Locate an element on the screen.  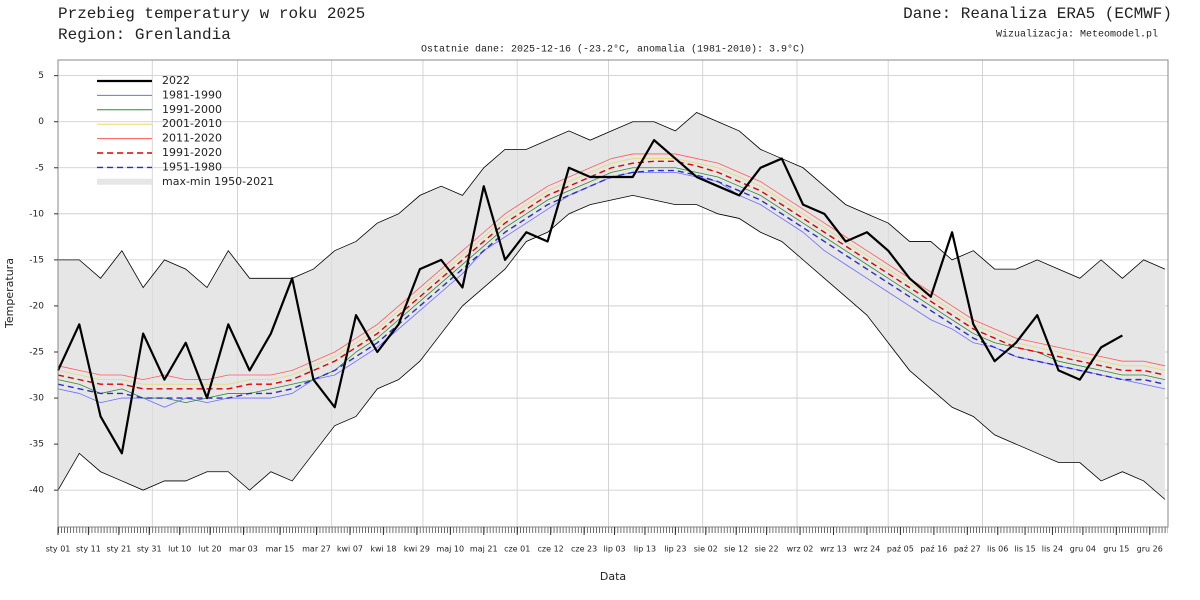
y-tick-label: -30 is located at coordinates (36, 399).